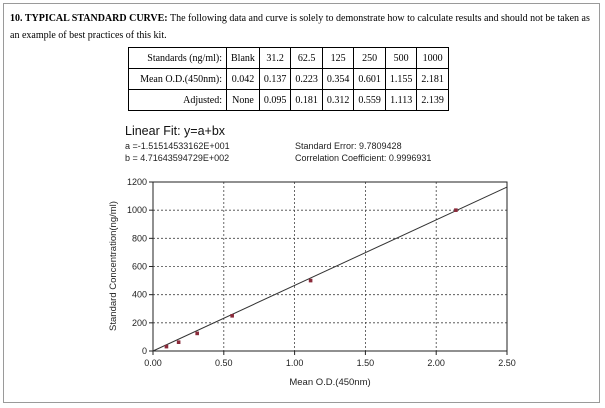 The width and height of the screenshot is (605, 408). What do you see at coordinates (224, 363) in the screenshot?
I see `x-tick-label: 0.50` at bounding box center [224, 363].